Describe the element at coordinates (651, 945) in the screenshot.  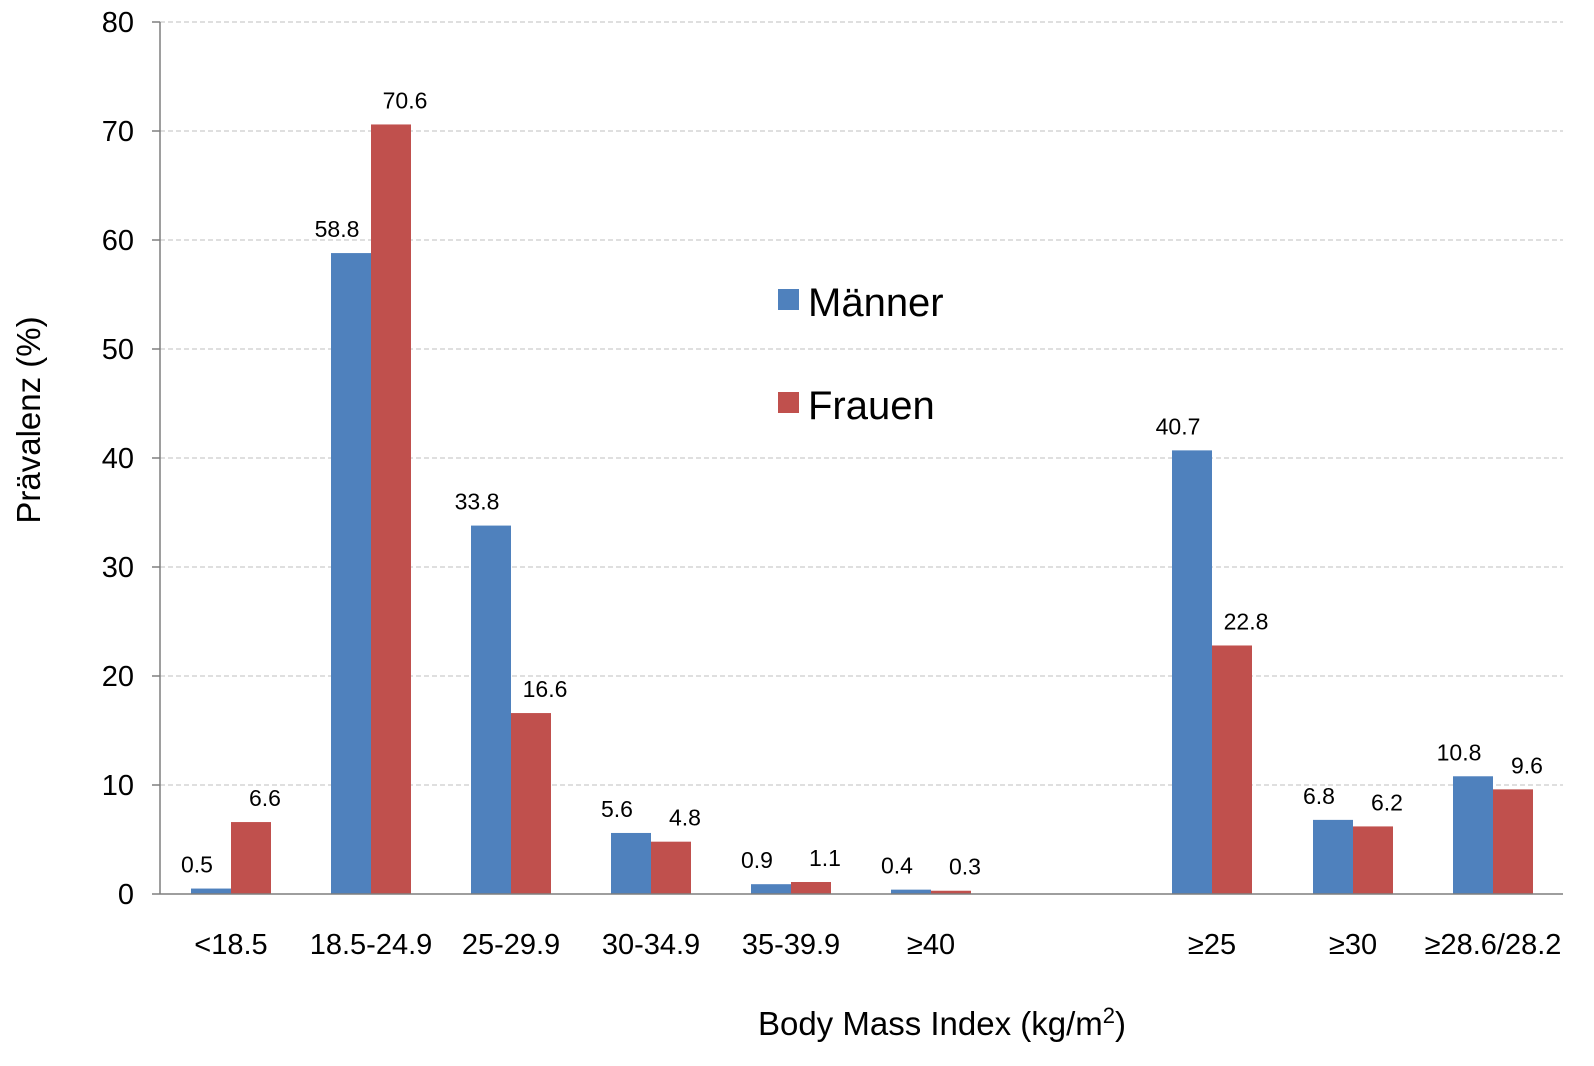
I see `x-category-label: 30-34.9` at that location.